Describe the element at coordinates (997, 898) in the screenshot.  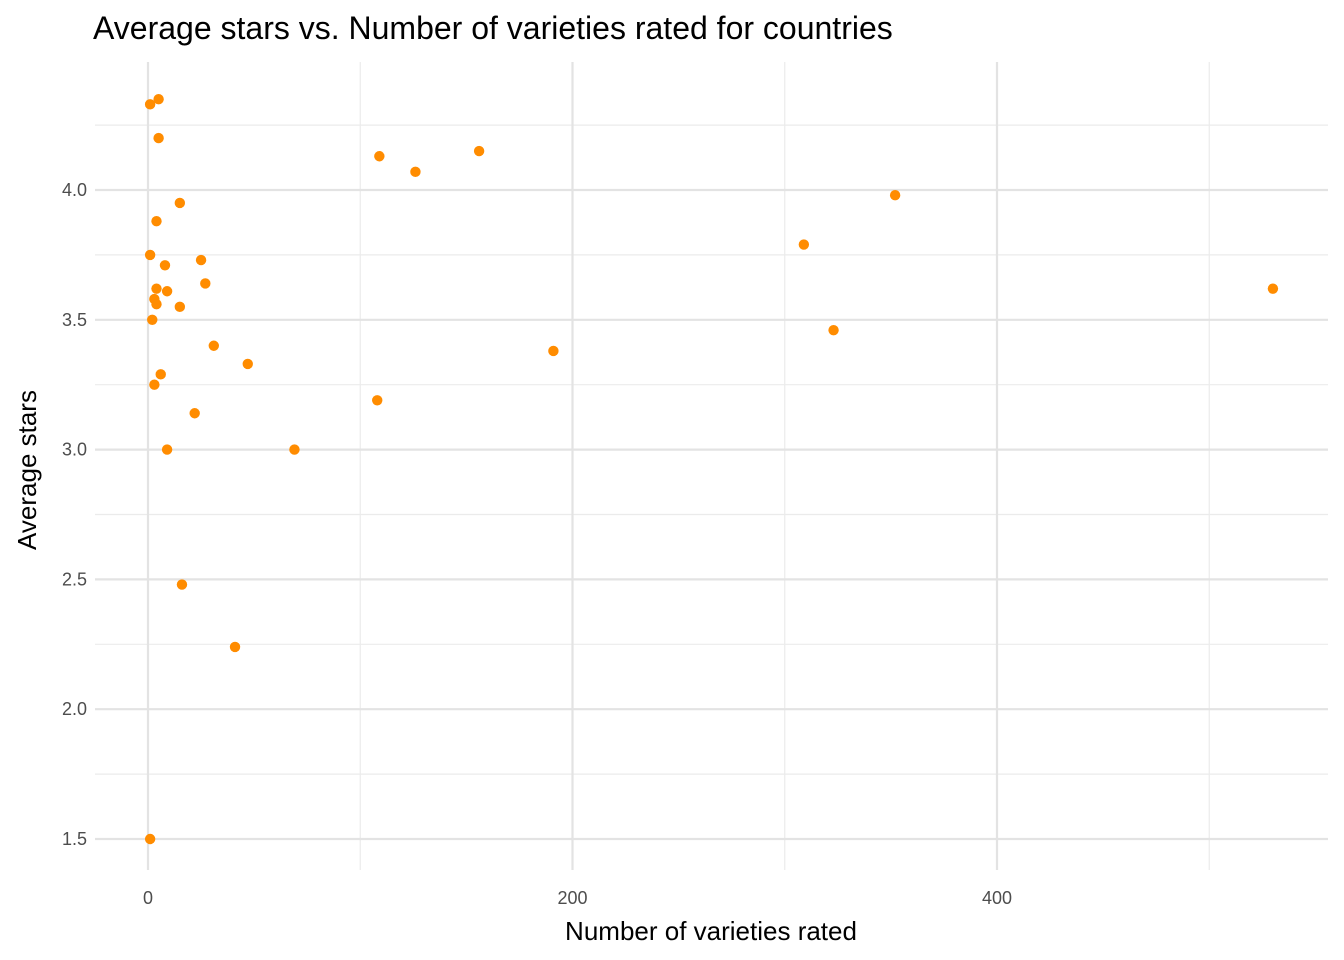
I see `x-tick-label: 400` at that location.